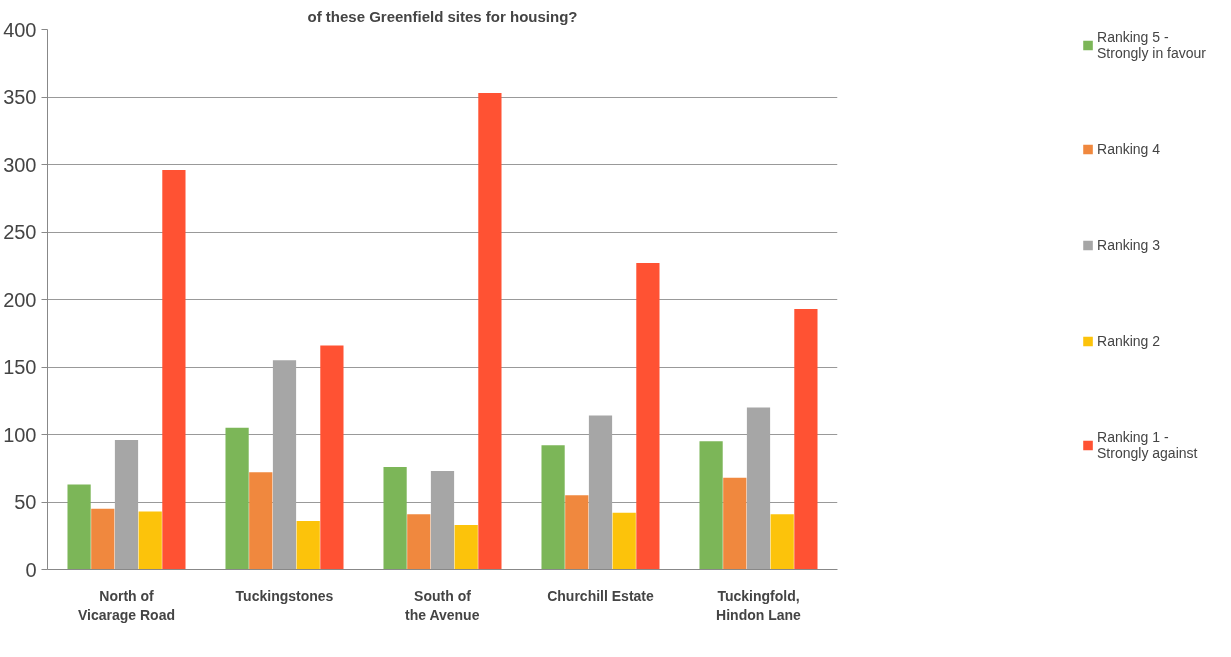 This screenshot has width=1231, height=657. What do you see at coordinates (1147, 445) in the screenshot?
I see `legend-label: Ranking 1 - Strongly against` at bounding box center [1147, 445].